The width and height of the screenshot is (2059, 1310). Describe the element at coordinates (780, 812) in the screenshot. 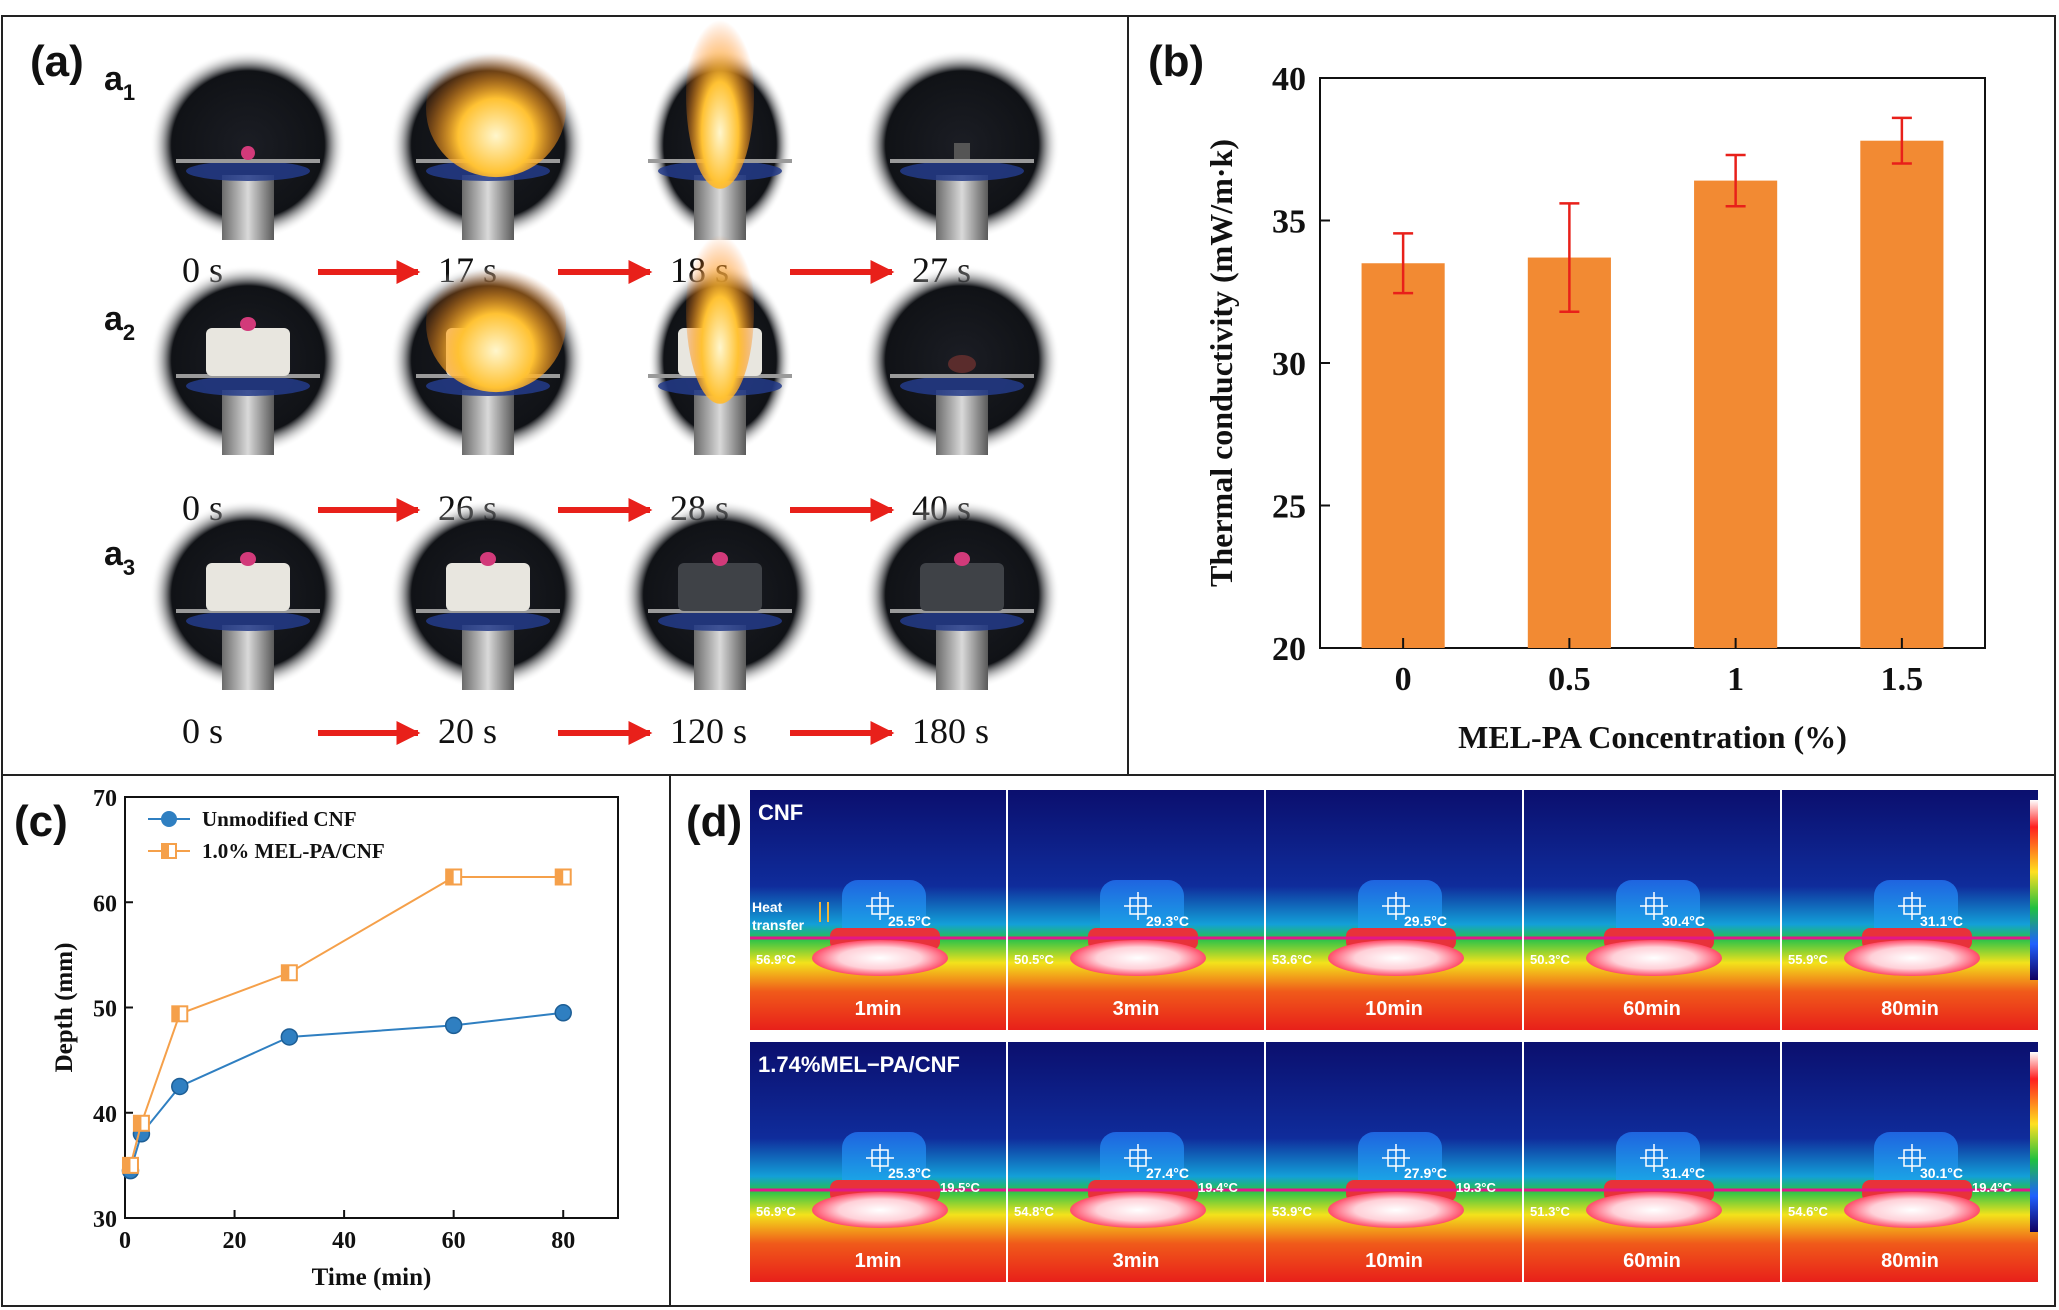

I see `row-title: CNF` at that location.